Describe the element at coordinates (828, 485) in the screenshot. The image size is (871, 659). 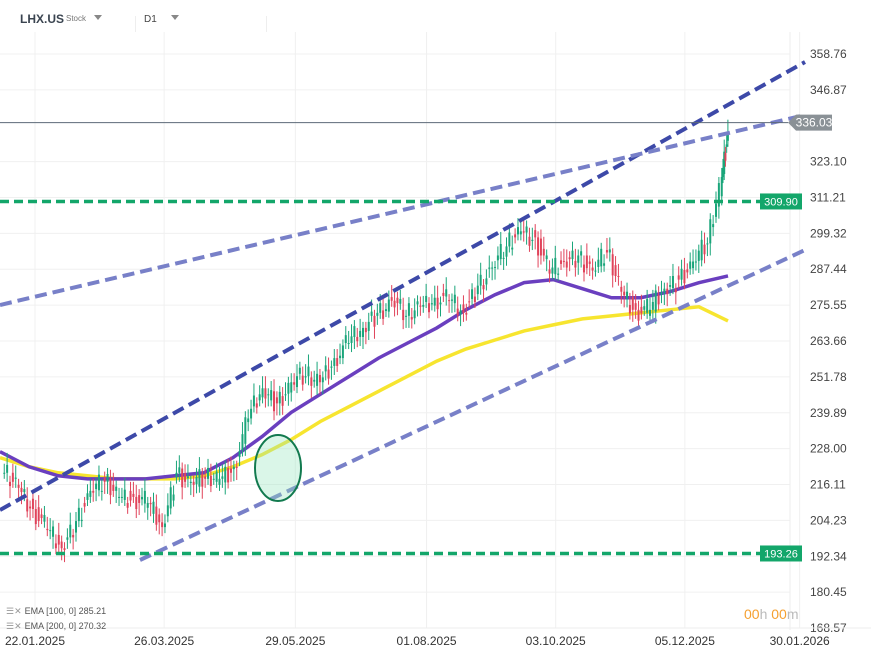
I see `y-tick-label: 216.11` at that location.